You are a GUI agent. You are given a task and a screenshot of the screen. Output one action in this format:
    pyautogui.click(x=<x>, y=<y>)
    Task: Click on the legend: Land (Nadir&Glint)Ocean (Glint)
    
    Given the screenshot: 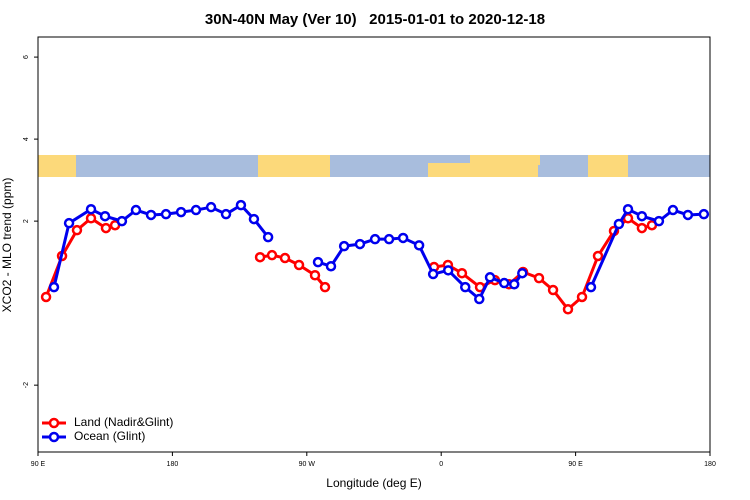 What is the action you would take?
    pyautogui.click(x=107, y=429)
    